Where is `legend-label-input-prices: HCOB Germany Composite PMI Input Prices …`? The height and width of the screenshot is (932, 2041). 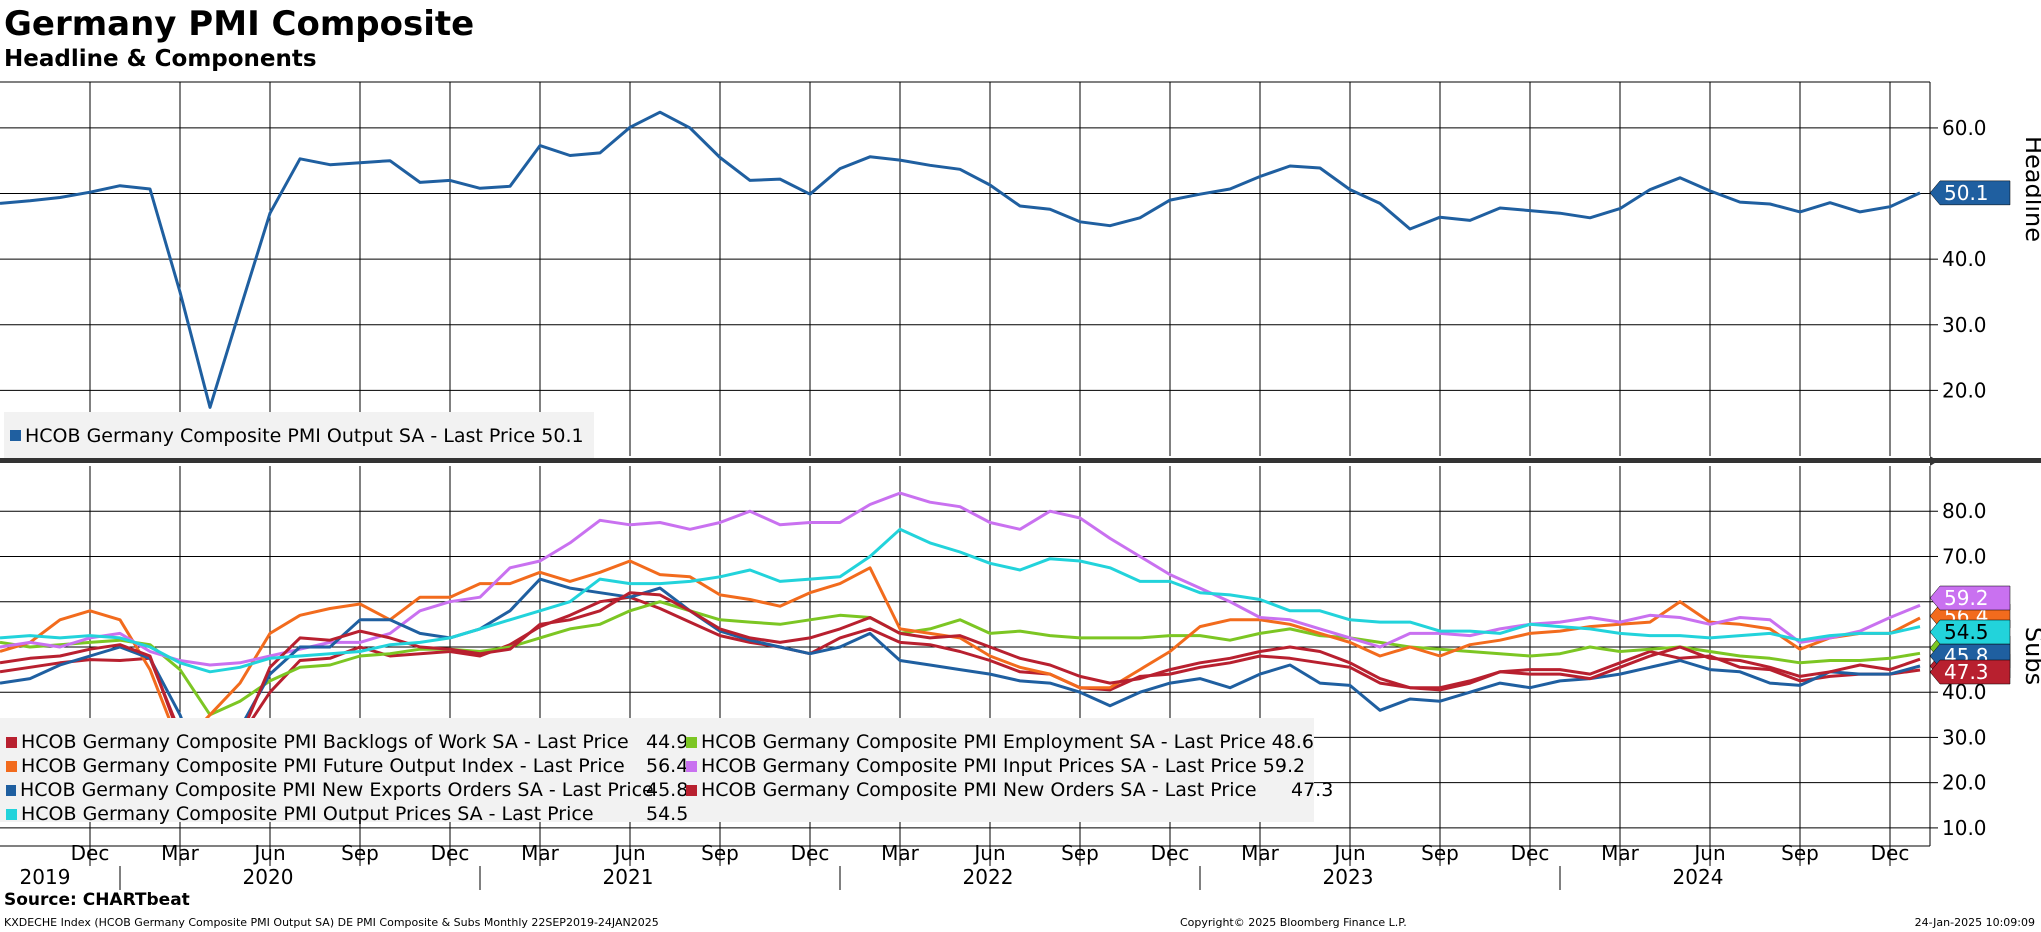
legend-label-input-prices: HCOB Germany Composite PMI Input Prices … is located at coordinates (1003, 766).